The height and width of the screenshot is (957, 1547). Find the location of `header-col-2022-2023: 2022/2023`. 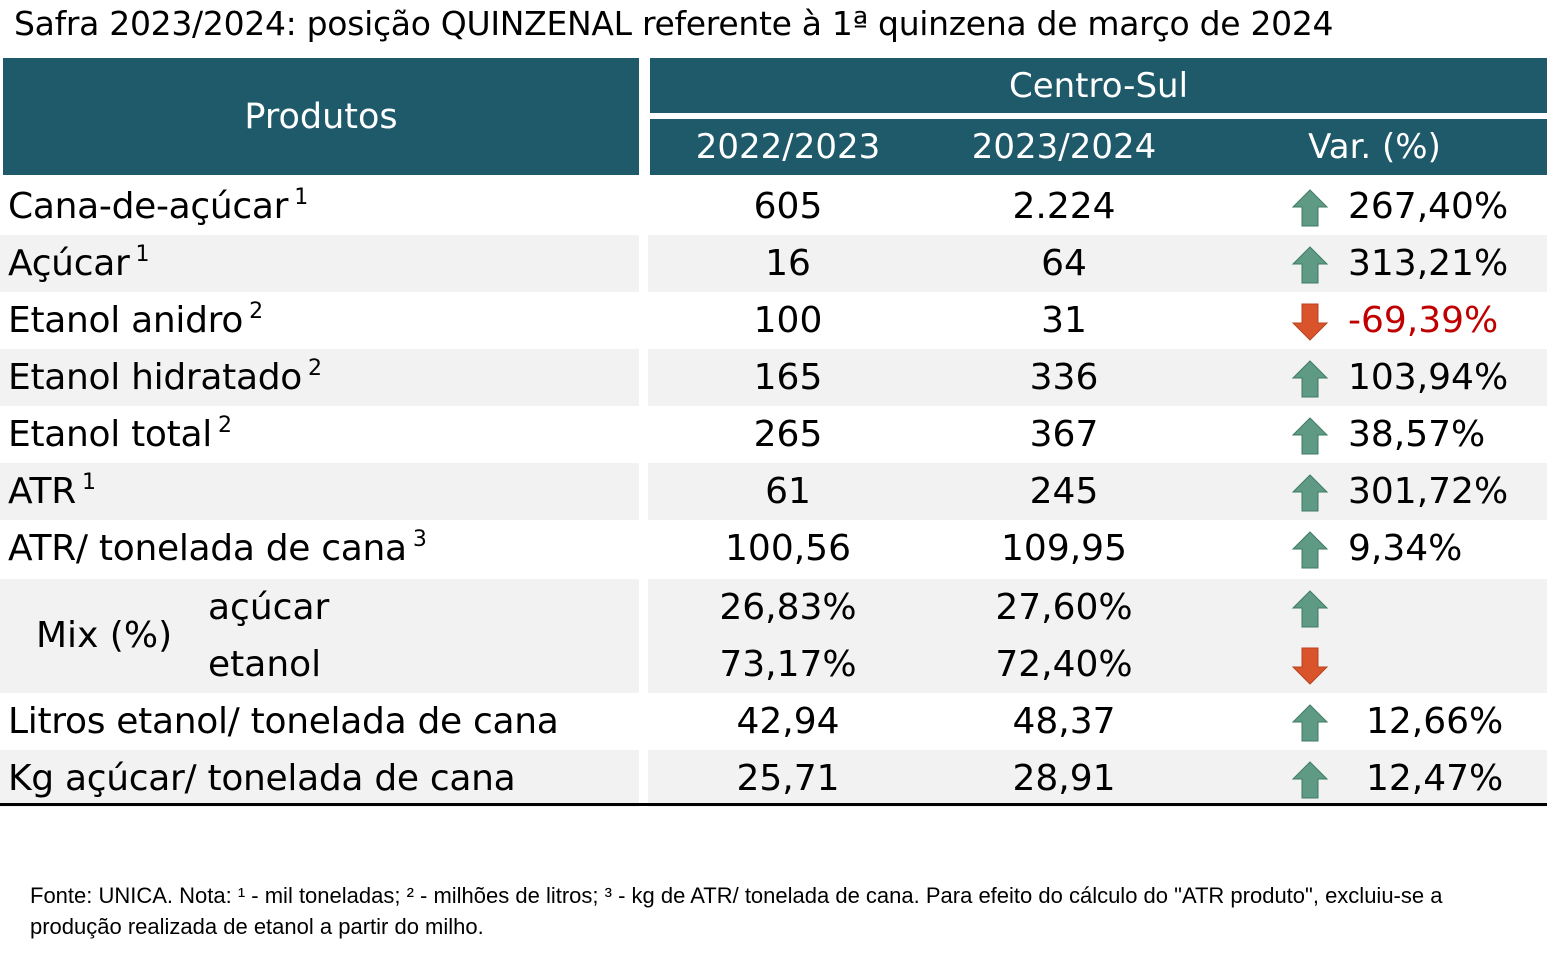

header-col-2022-2023: 2022/2023 is located at coordinates (788, 147).